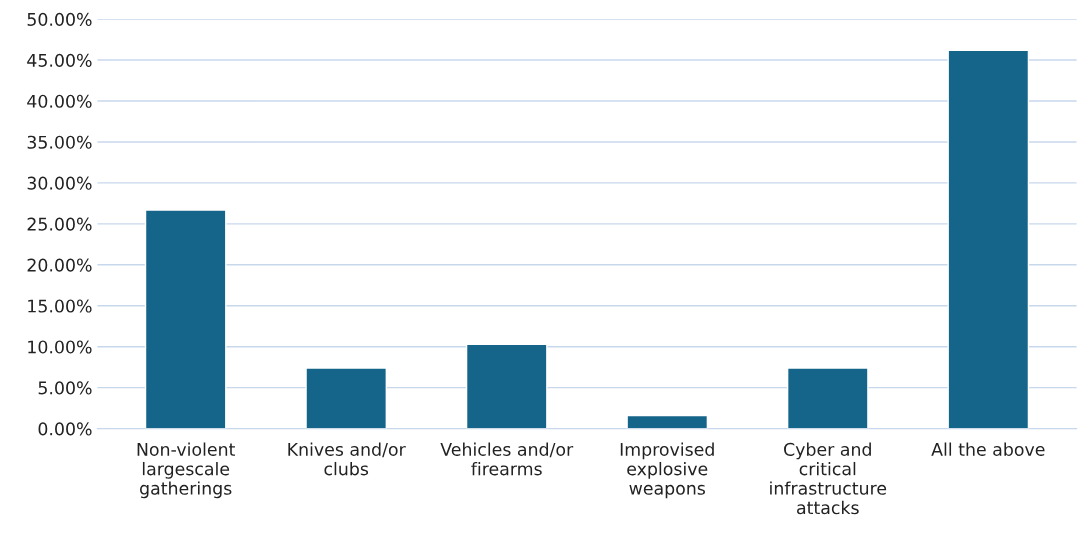  Describe the element at coordinates (667, 470) in the screenshot. I see `x-tick-label: Improvised explosive weapons` at that location.